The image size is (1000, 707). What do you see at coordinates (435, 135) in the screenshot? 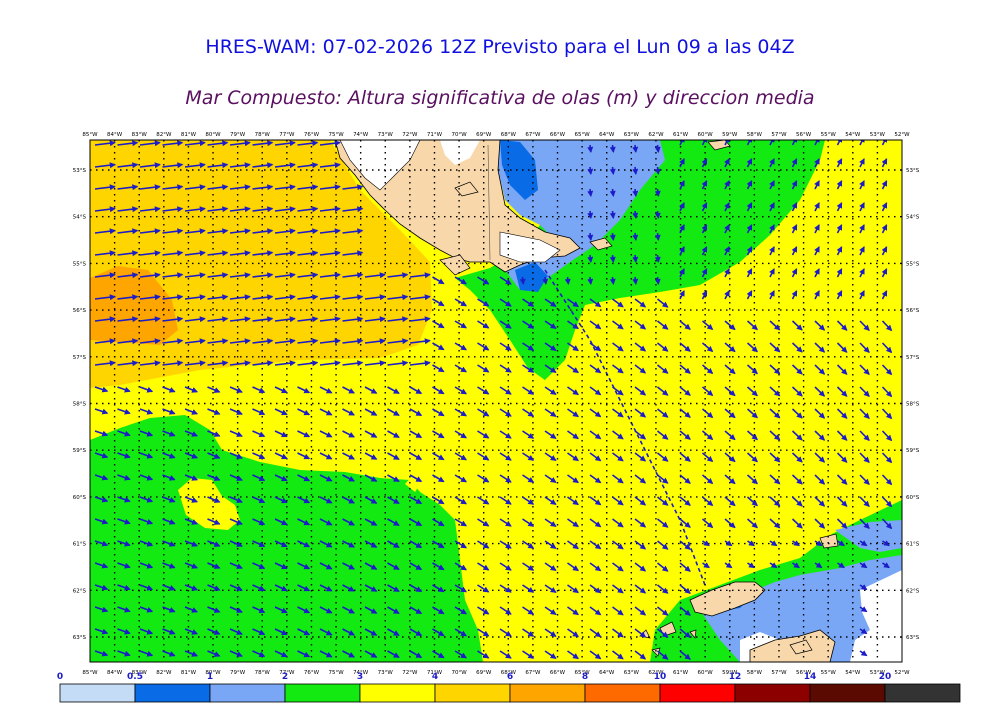
I see `longitude-label: 71°W` at bounding box center [435, 135].